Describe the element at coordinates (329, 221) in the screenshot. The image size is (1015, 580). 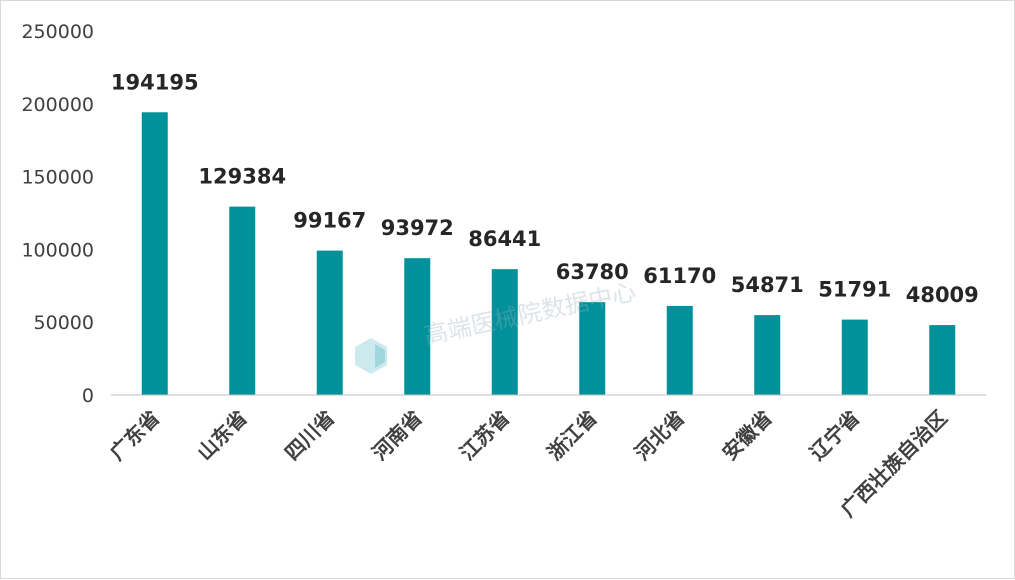
I see `data-label: 99167` at that location.